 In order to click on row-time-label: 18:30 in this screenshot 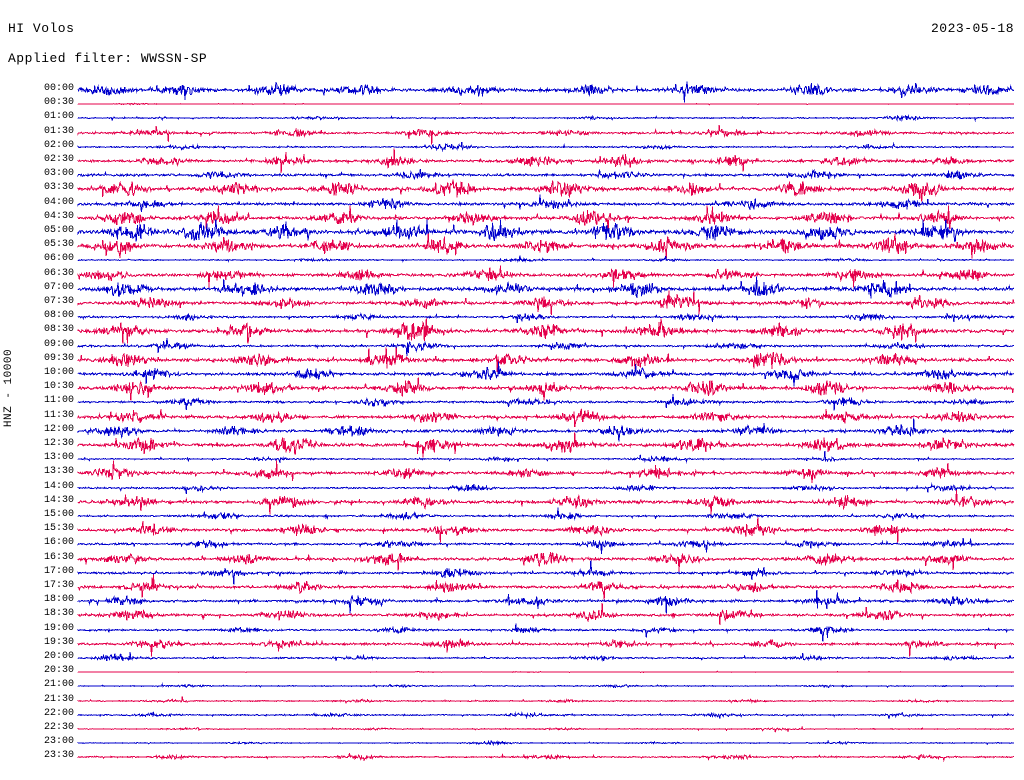, I will do `click(58, 614)`.